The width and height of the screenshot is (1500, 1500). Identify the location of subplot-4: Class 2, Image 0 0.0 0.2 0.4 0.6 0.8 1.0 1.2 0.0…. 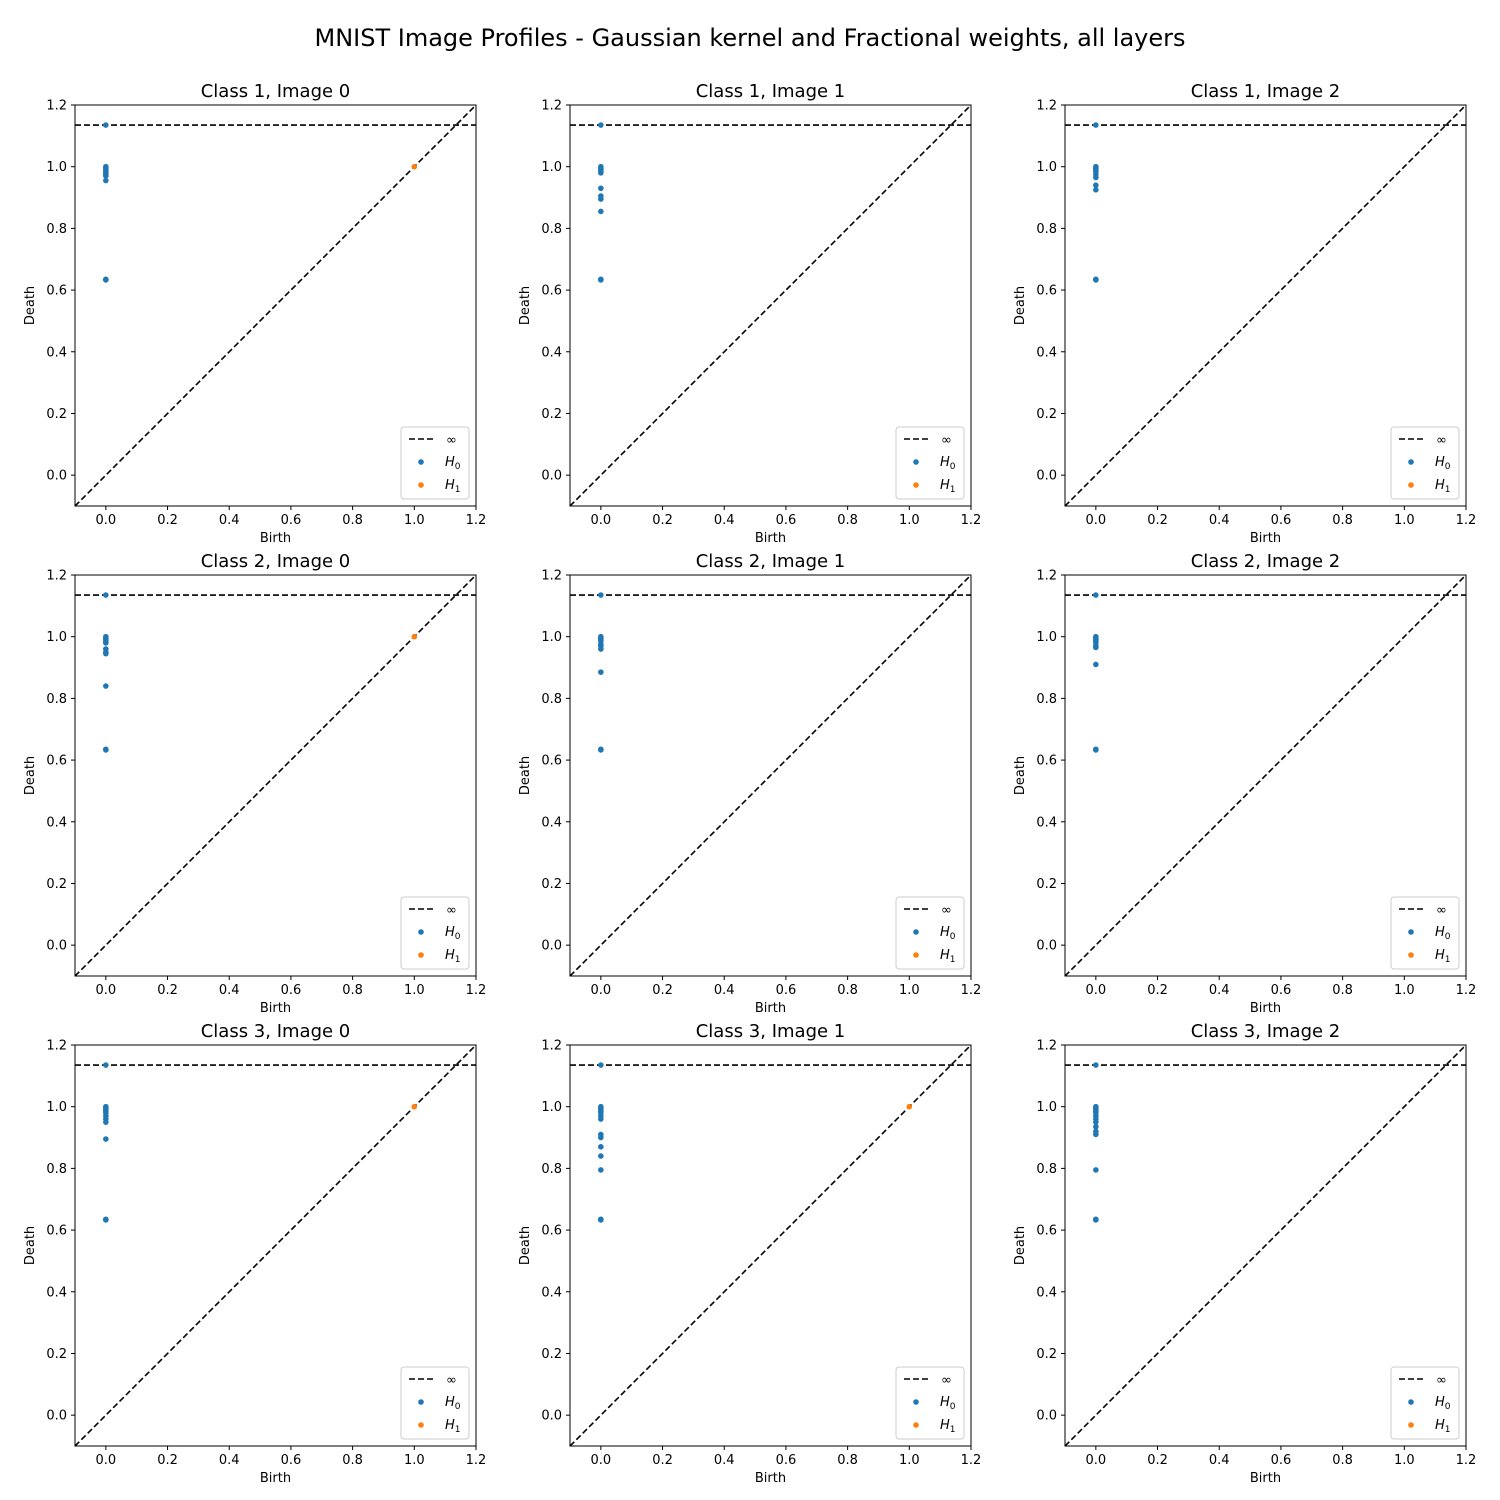
(254, 783).